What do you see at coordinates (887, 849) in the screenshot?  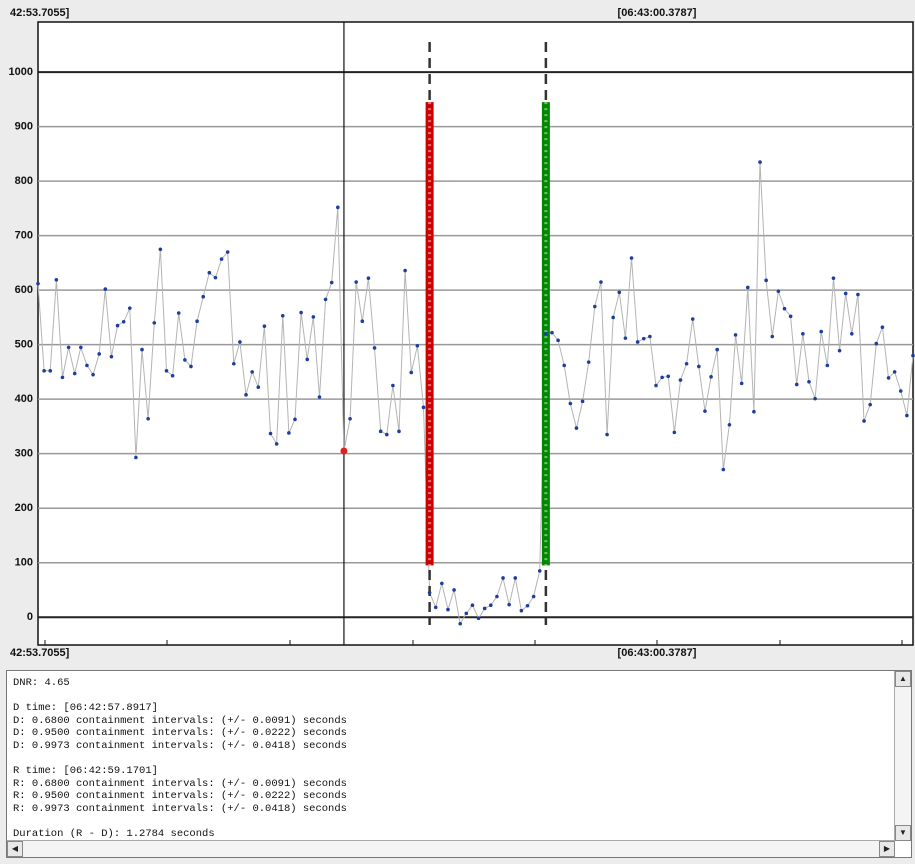 I see `scroll-right: ▶` at bounding box center [887, 849].